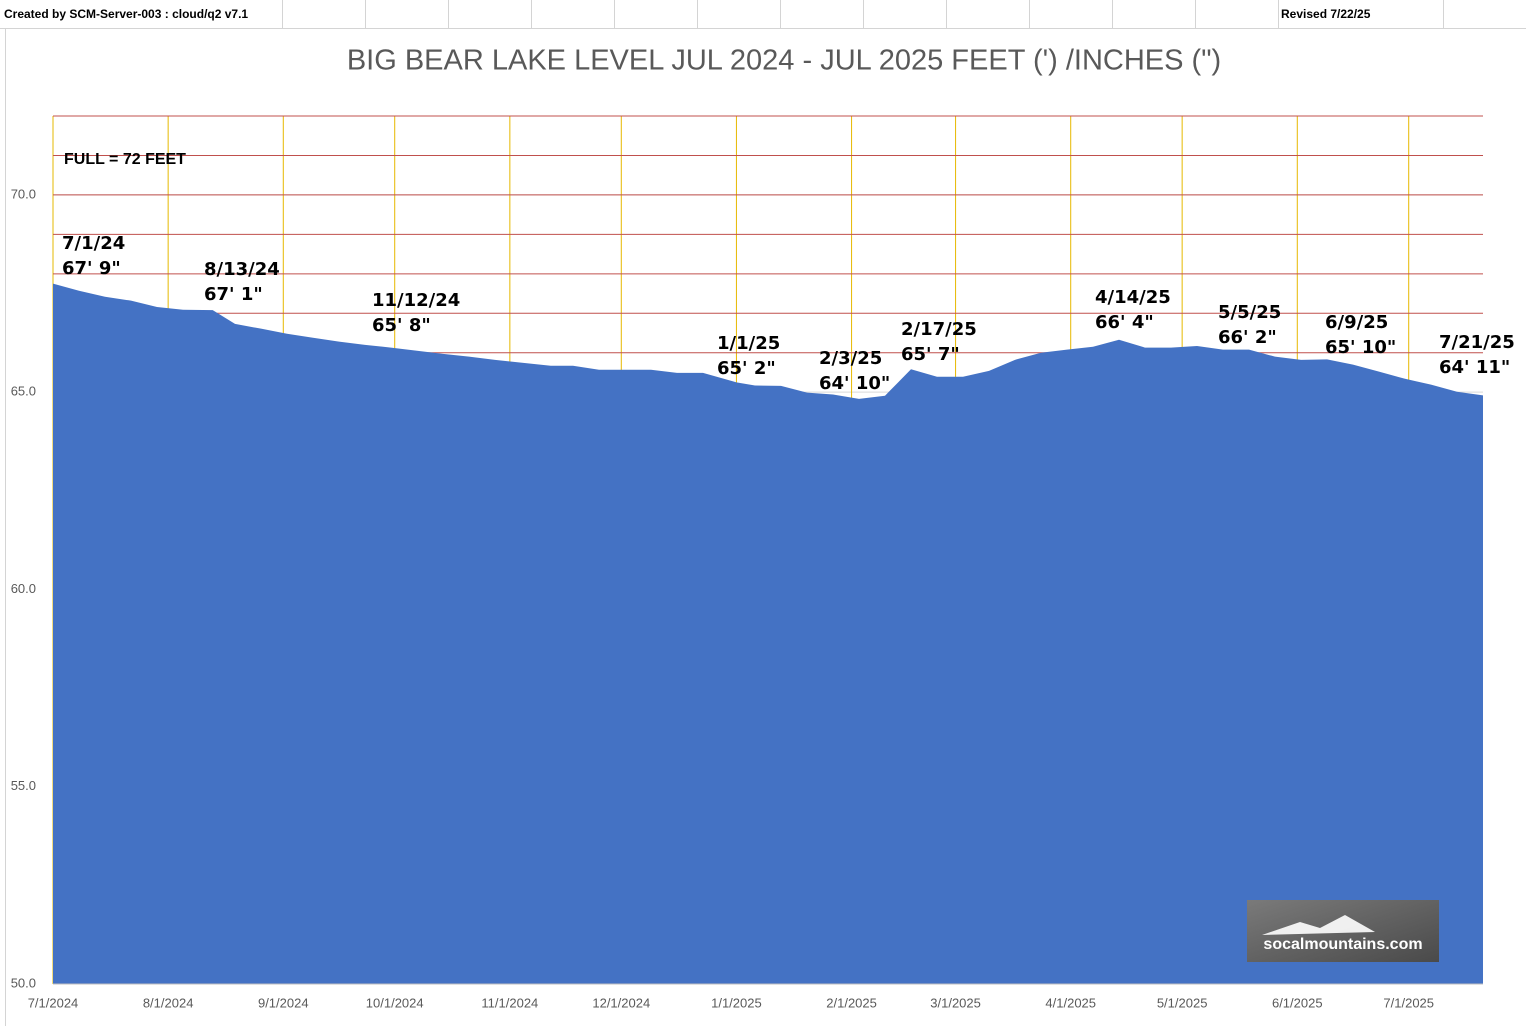 The image size is (1526, 1026). What do you see at coordinates (1477, 342) in the screenshot?
I see `annotation-date: 7/21/25` at bounding box center [1477, 342].